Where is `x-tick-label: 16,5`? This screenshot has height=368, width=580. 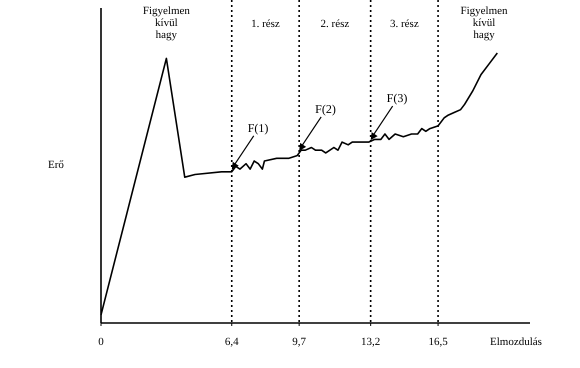
x-tick-label: 16,5 is located at coordinates (438, 342).